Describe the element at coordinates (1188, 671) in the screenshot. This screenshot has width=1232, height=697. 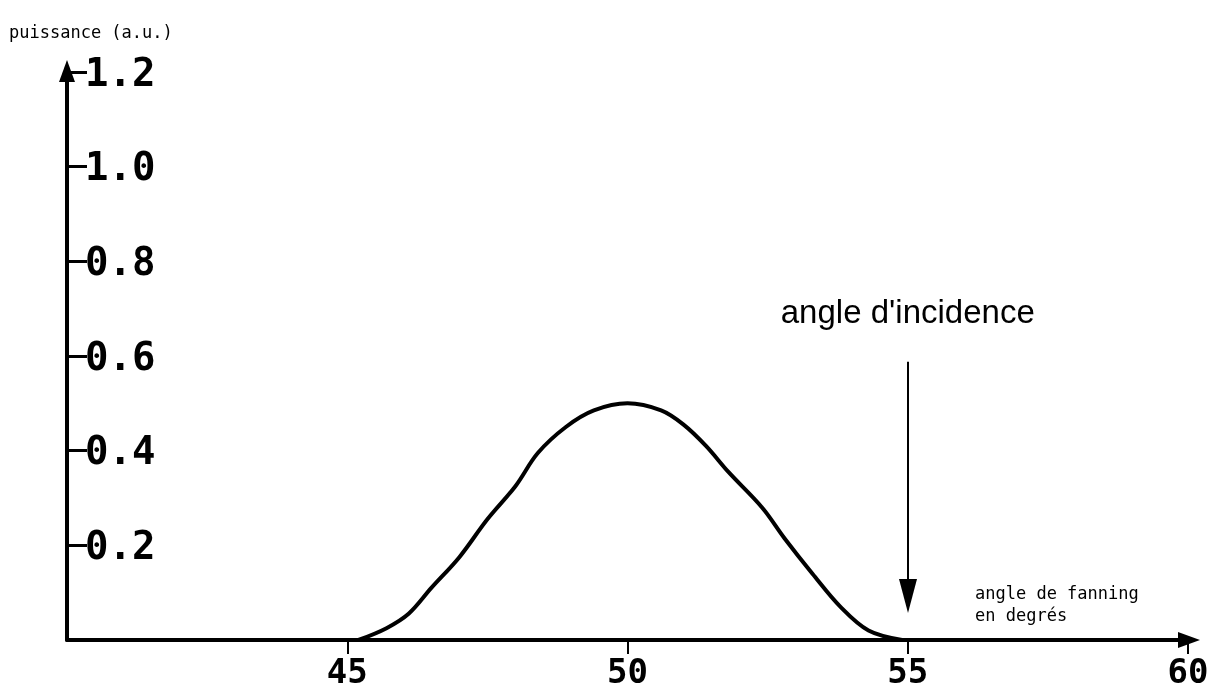
I see `x-tick-label: 60` at that location.